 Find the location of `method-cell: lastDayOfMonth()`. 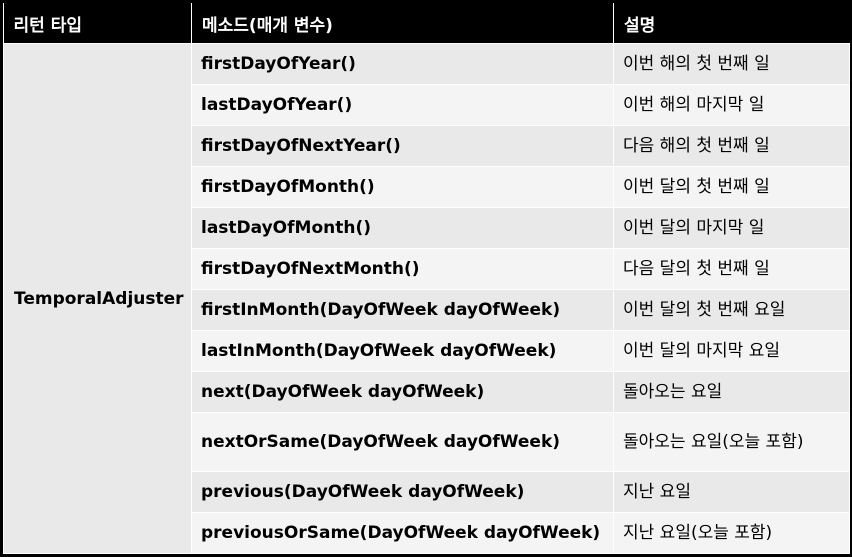

method-cell: lastDayOfMonth() is located at coordinates (402, 228).